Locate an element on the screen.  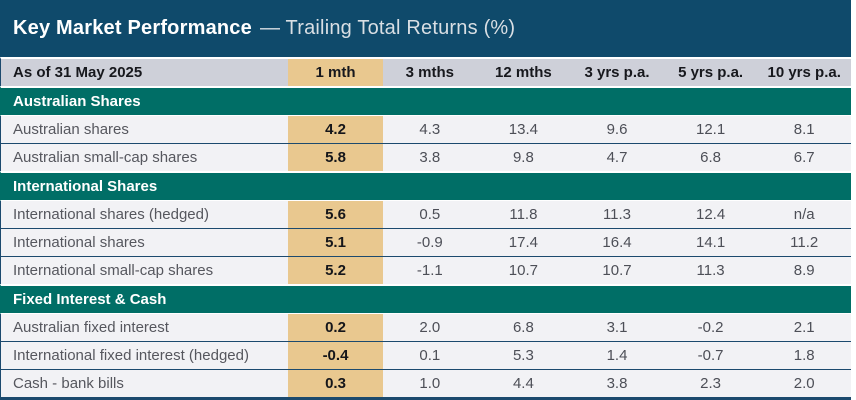
cell-1mth: -0.4 is located at coordinates (335, 355).